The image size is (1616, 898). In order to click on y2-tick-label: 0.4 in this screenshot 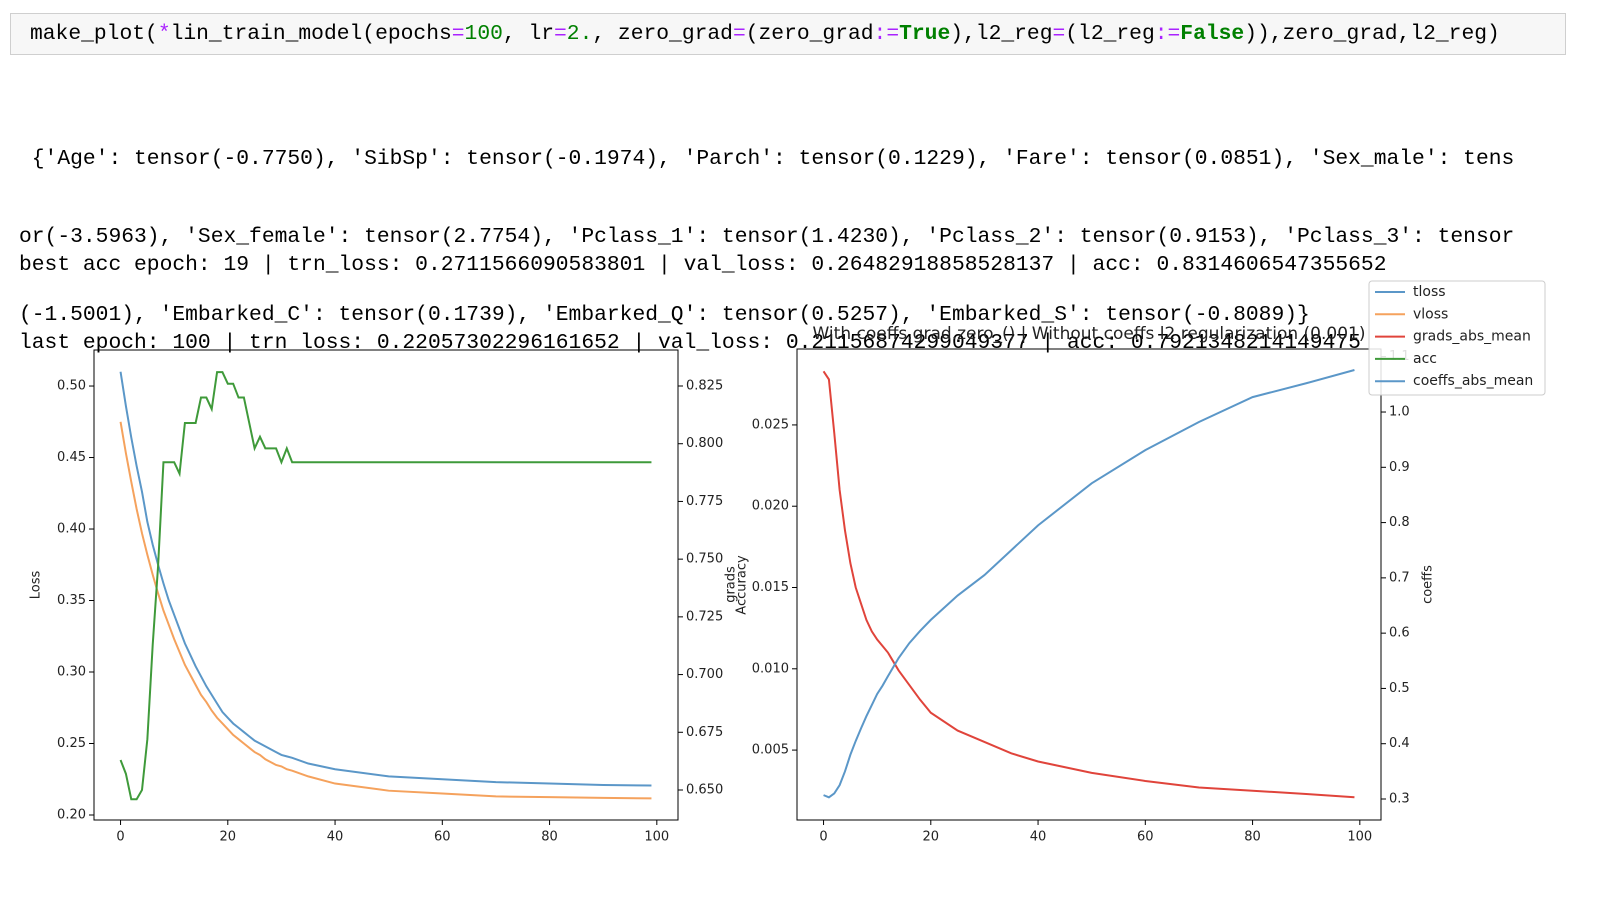, I will do `click(1399, 743)`.